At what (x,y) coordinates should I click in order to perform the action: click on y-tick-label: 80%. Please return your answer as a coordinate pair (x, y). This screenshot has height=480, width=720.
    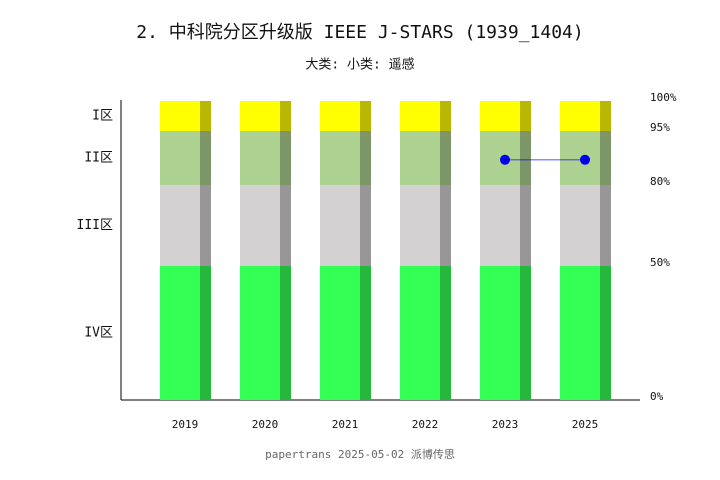
    Looking at the image, I should click on (660, 181).